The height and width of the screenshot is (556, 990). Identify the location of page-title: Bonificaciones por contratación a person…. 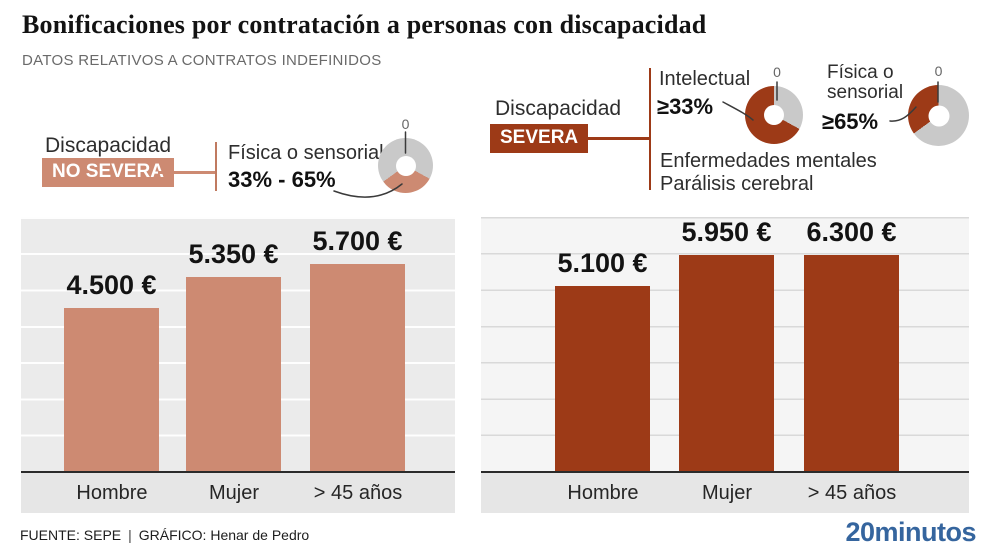
(364, 24).